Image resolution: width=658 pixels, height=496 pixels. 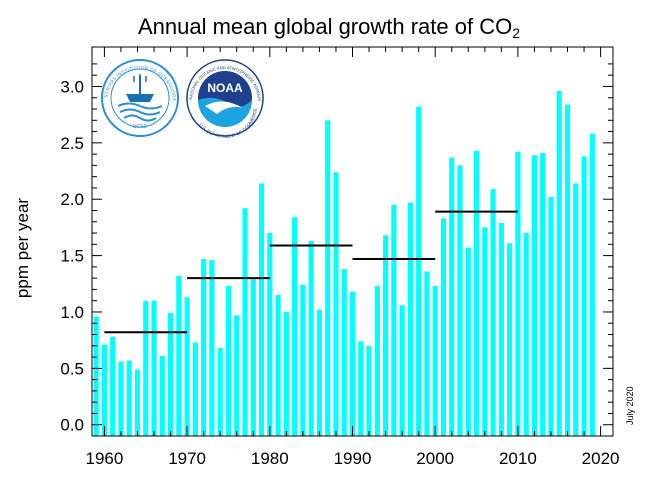 I want to click on chart-title-main: Annual mean global growth rate of CO, so click(x=325, y=26).